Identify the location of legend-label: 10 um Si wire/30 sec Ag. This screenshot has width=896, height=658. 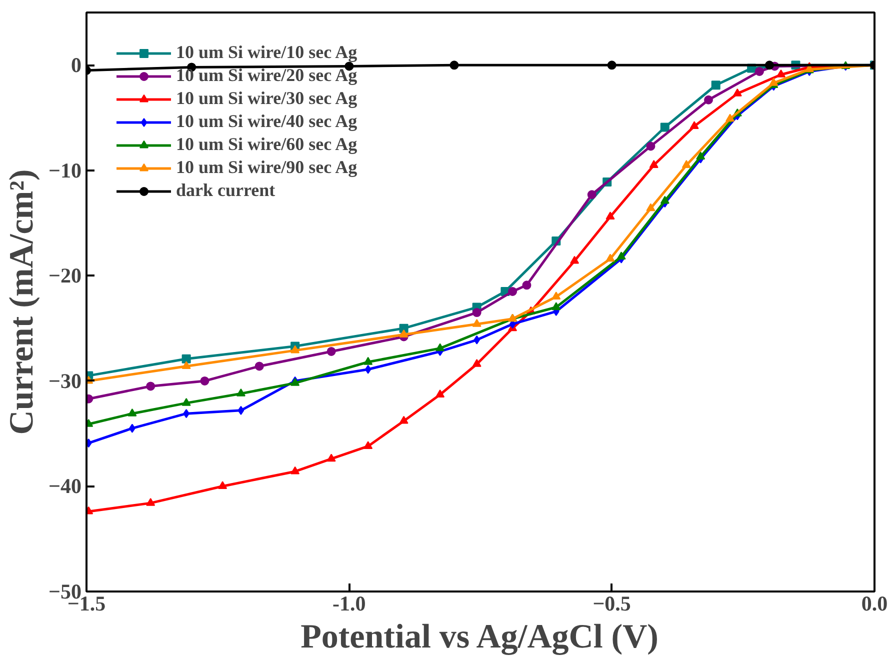
(267, 98).